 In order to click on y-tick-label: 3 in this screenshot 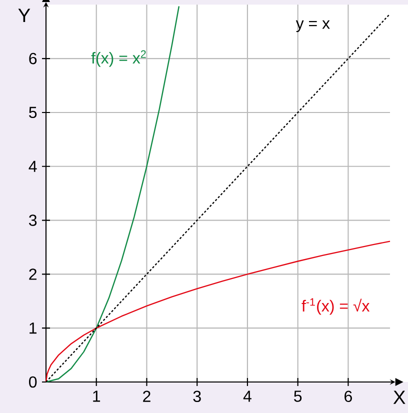, I will do `click(32, 220)`.